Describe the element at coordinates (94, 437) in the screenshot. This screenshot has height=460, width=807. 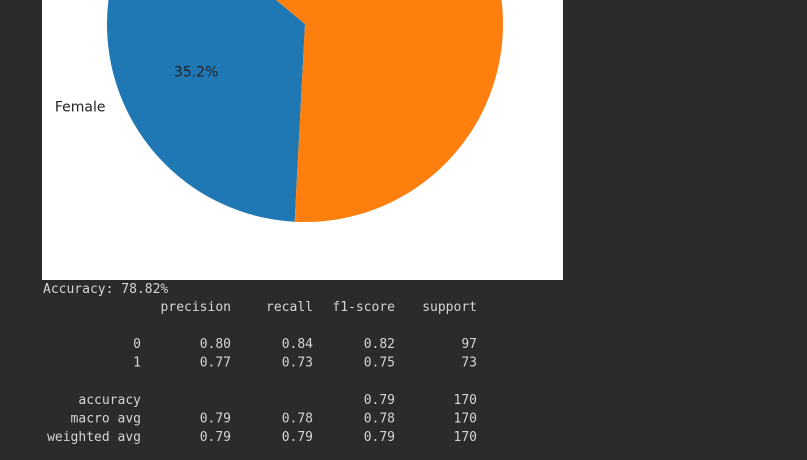
I see `report-row-label: weighted avg` at that location.